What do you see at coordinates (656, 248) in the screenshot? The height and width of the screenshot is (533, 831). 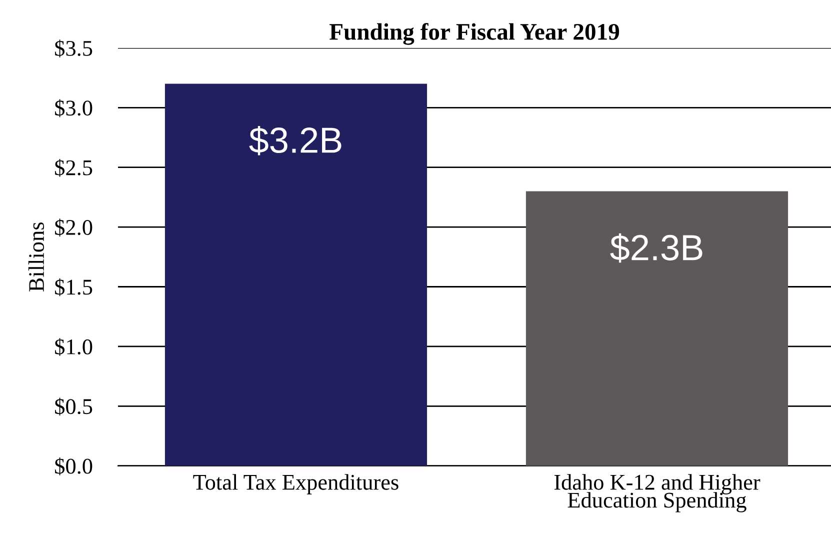 I see `data-label: $2.3B` at bounding box center [656, 248].